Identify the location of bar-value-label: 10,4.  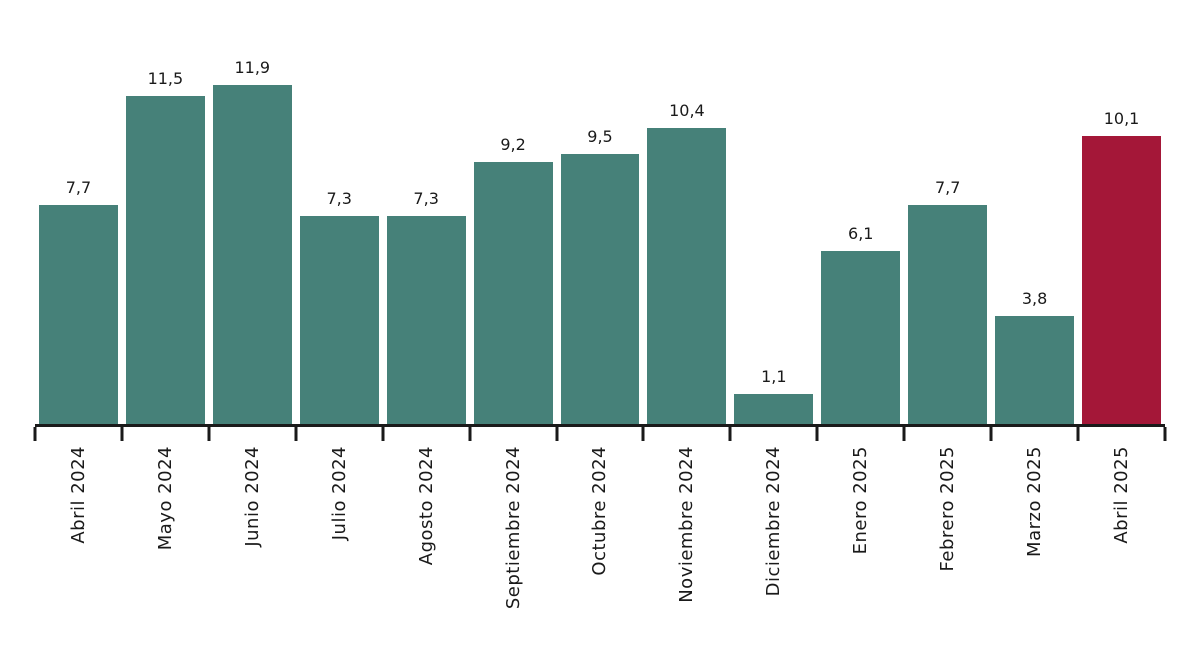
(687, 110).